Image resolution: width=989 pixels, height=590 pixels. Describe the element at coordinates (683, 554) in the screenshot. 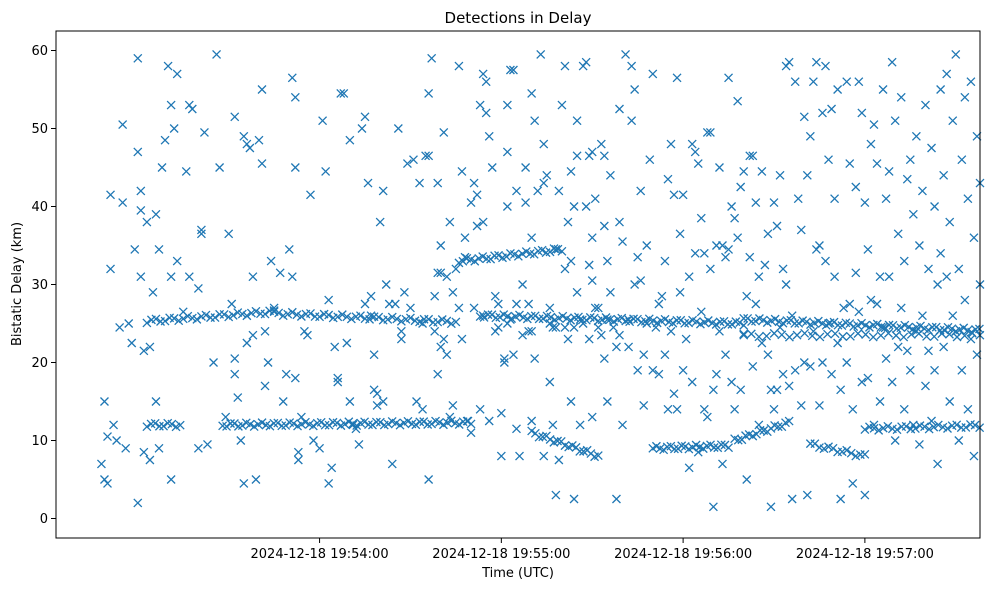

I see `x-tick-label: 2024-12-18 19:56:00` at that location.